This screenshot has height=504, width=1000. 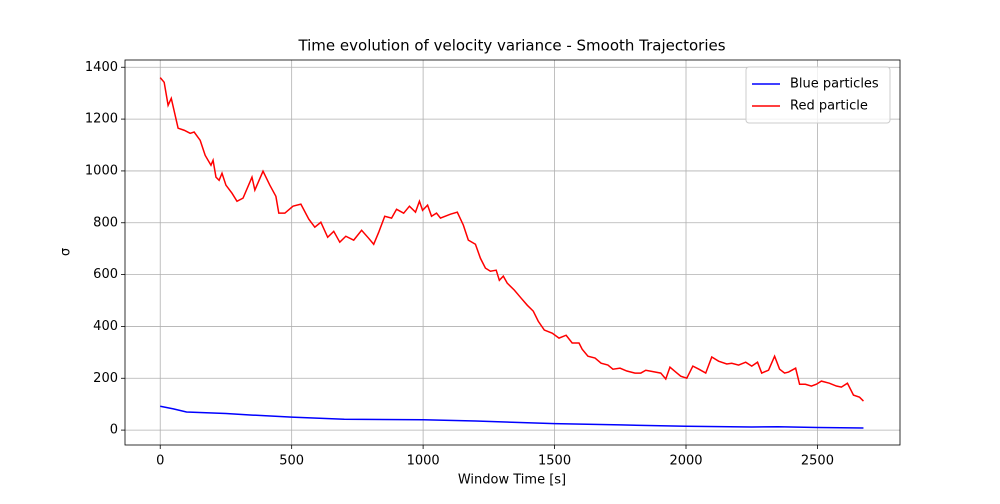 I want to click on y-tick-label: 1200, so click(x=101, y=119).